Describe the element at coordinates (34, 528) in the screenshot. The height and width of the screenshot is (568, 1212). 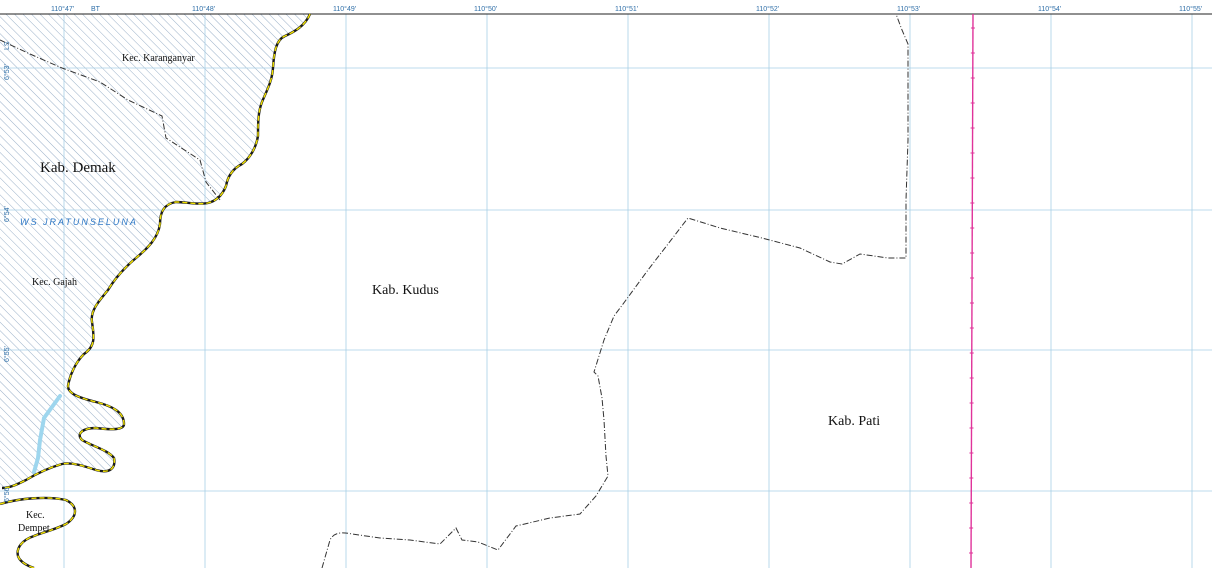
I see `label-kec-dempet-2: Dempet` at that location.